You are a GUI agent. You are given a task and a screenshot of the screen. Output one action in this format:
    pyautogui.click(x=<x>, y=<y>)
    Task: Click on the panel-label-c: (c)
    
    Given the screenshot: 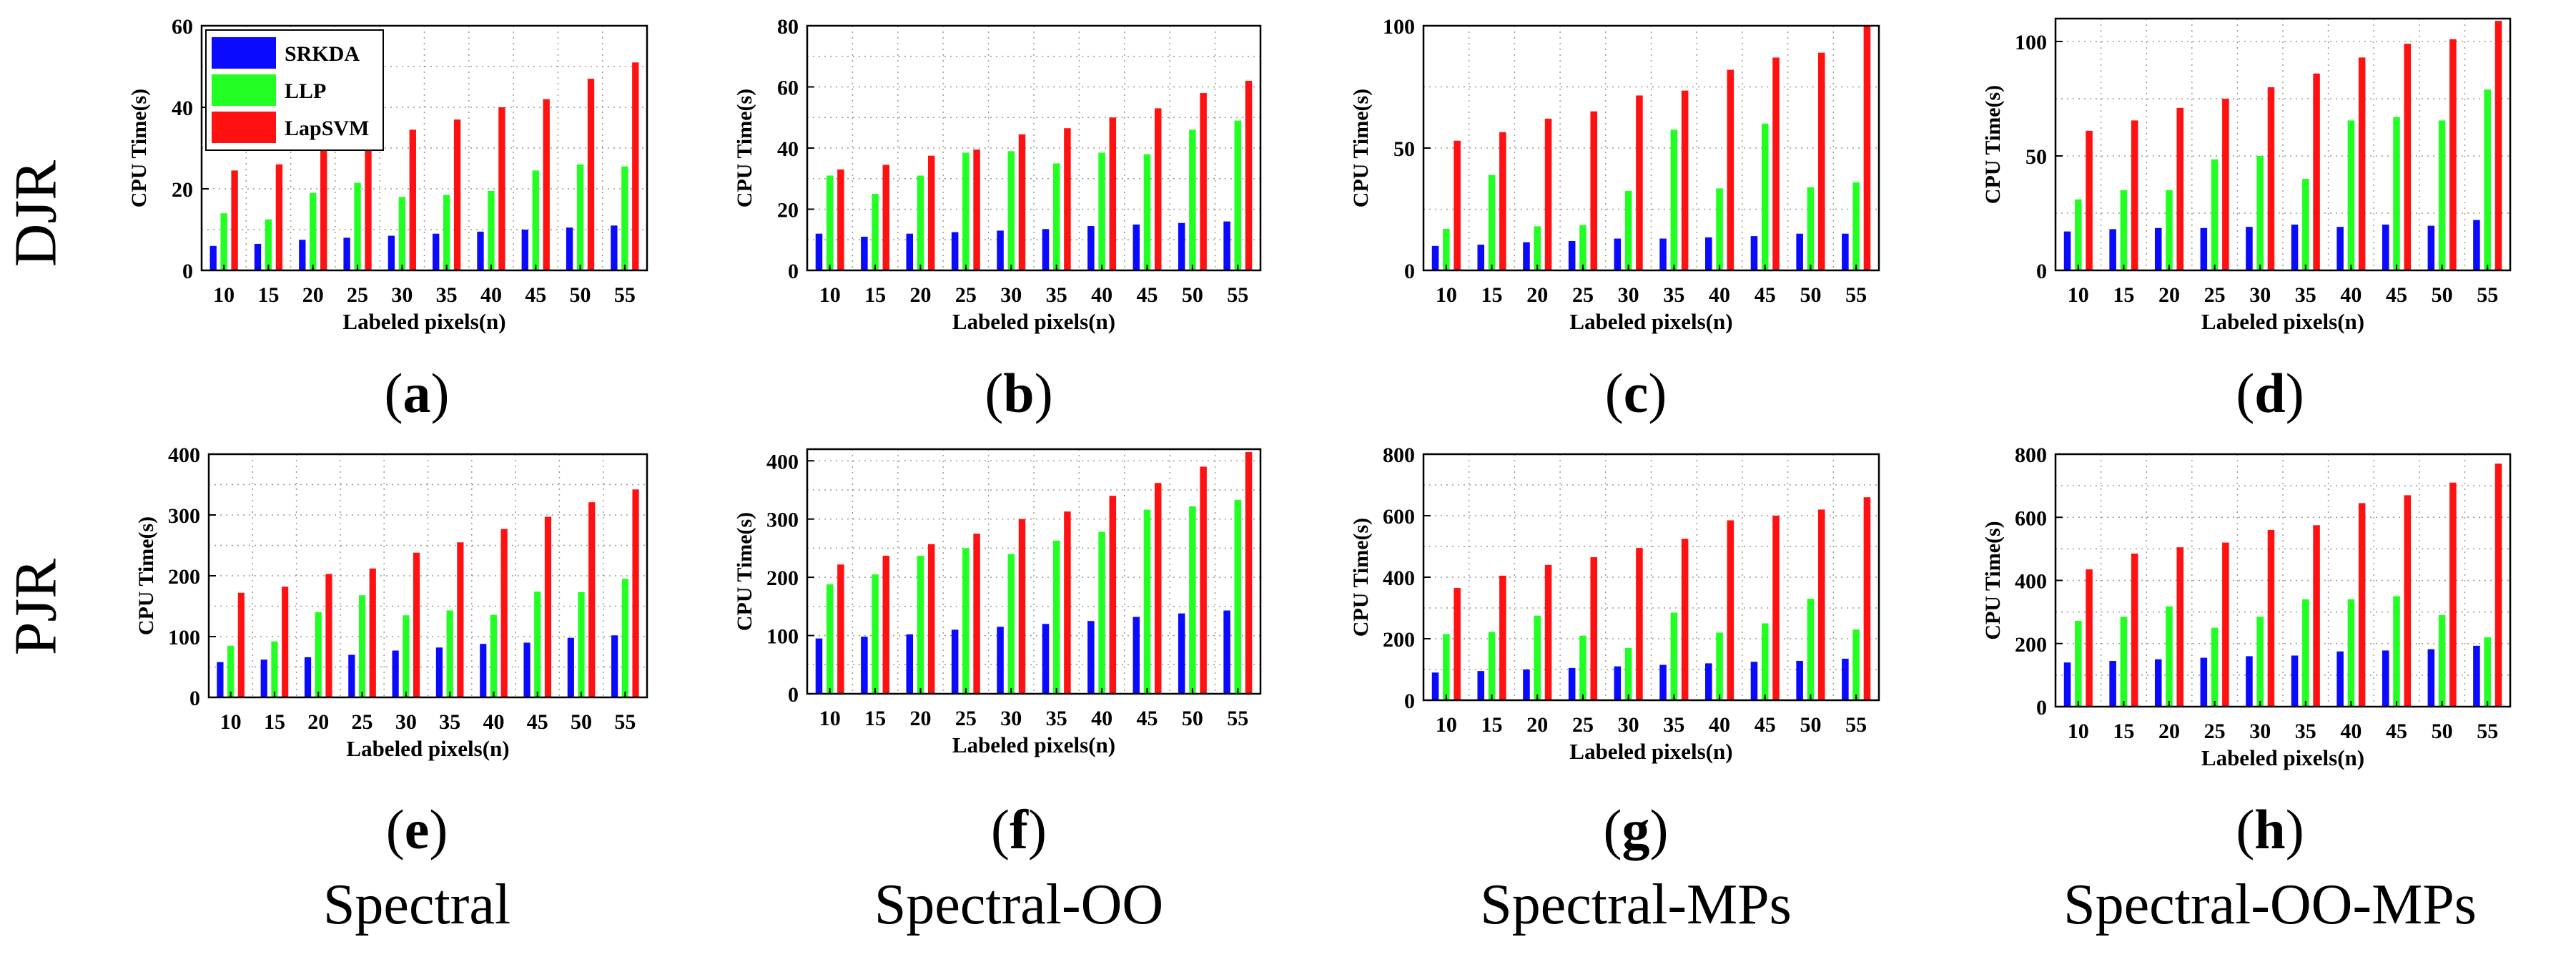 What is the action you would take?
    pyautogui.click(x=1635, y=393)
    